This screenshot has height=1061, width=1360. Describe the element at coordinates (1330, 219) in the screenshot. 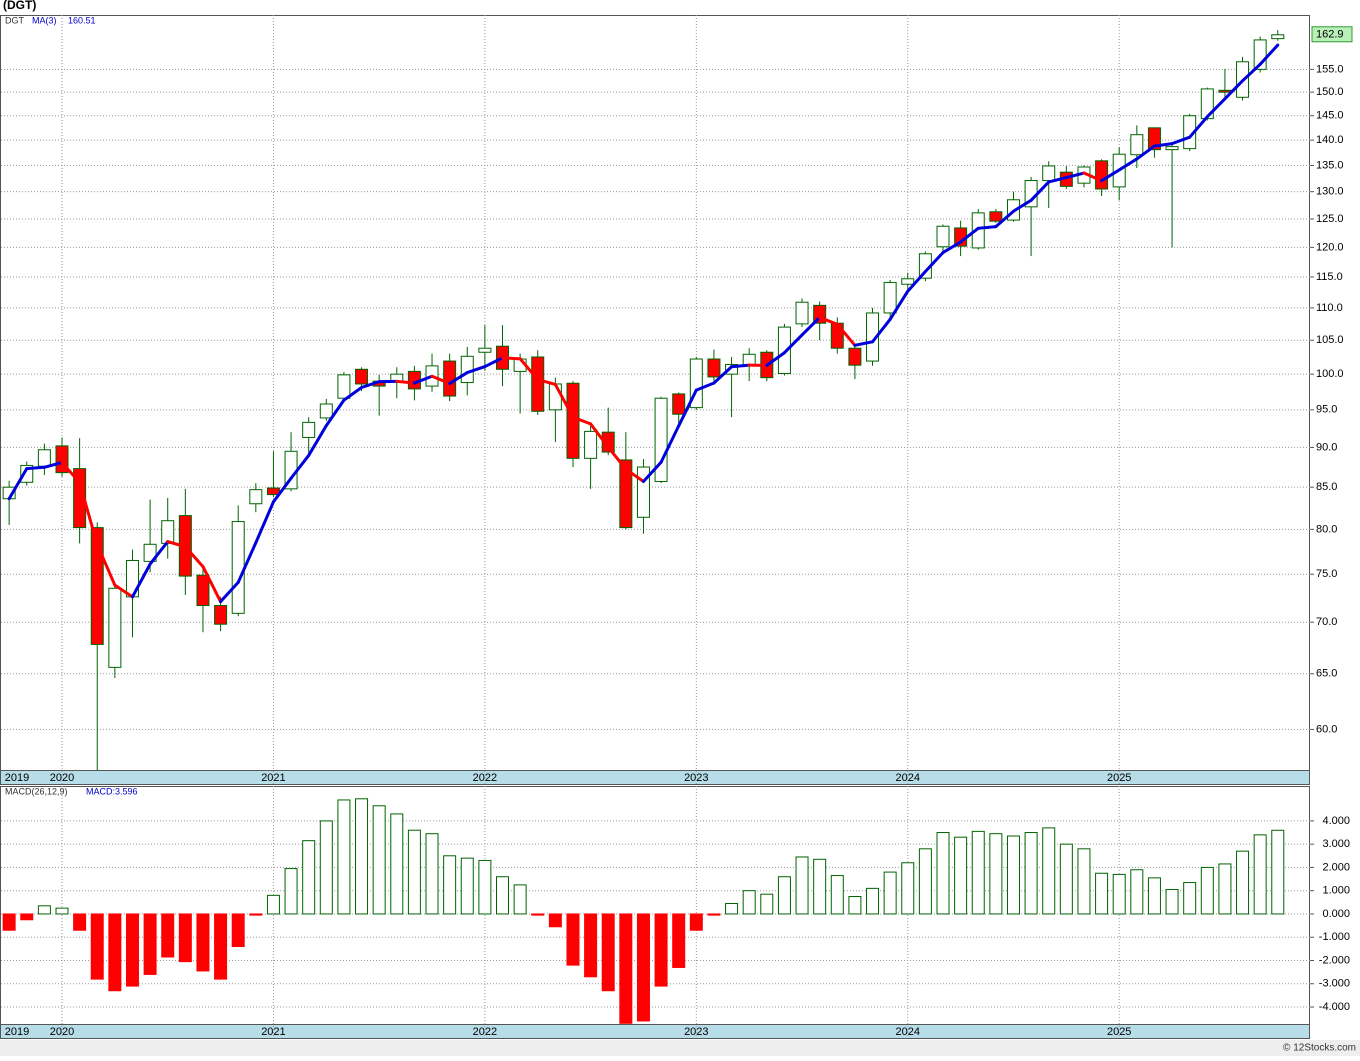

I see `y-tick-label: 125.0` at that location.